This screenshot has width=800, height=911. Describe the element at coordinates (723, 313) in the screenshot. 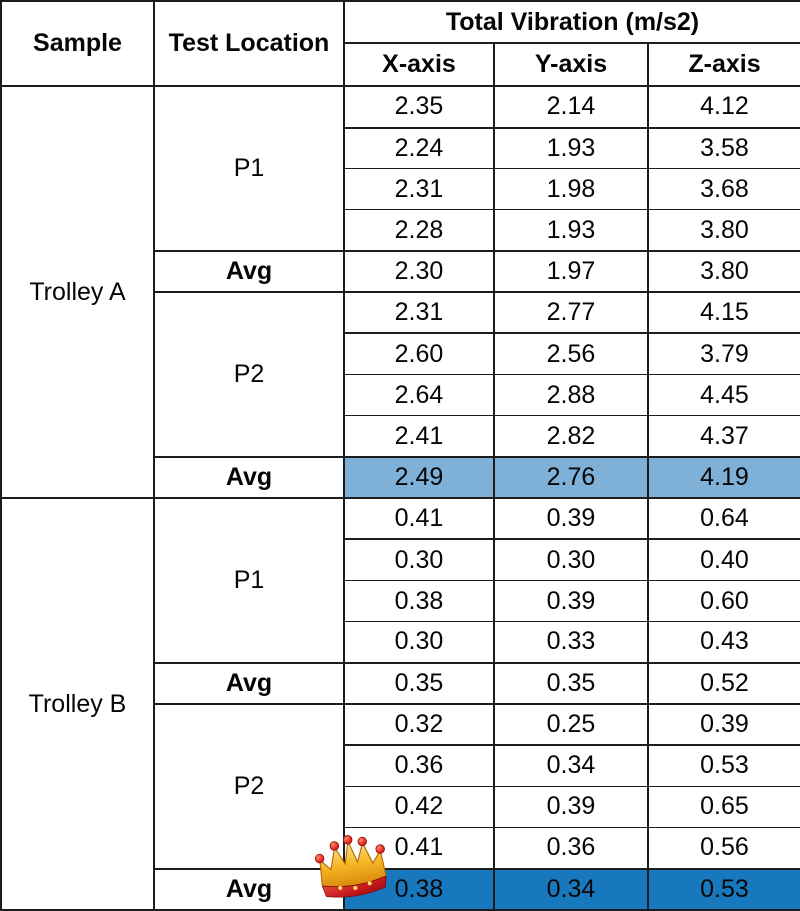

I see `value-cell: 4.15` at that location.